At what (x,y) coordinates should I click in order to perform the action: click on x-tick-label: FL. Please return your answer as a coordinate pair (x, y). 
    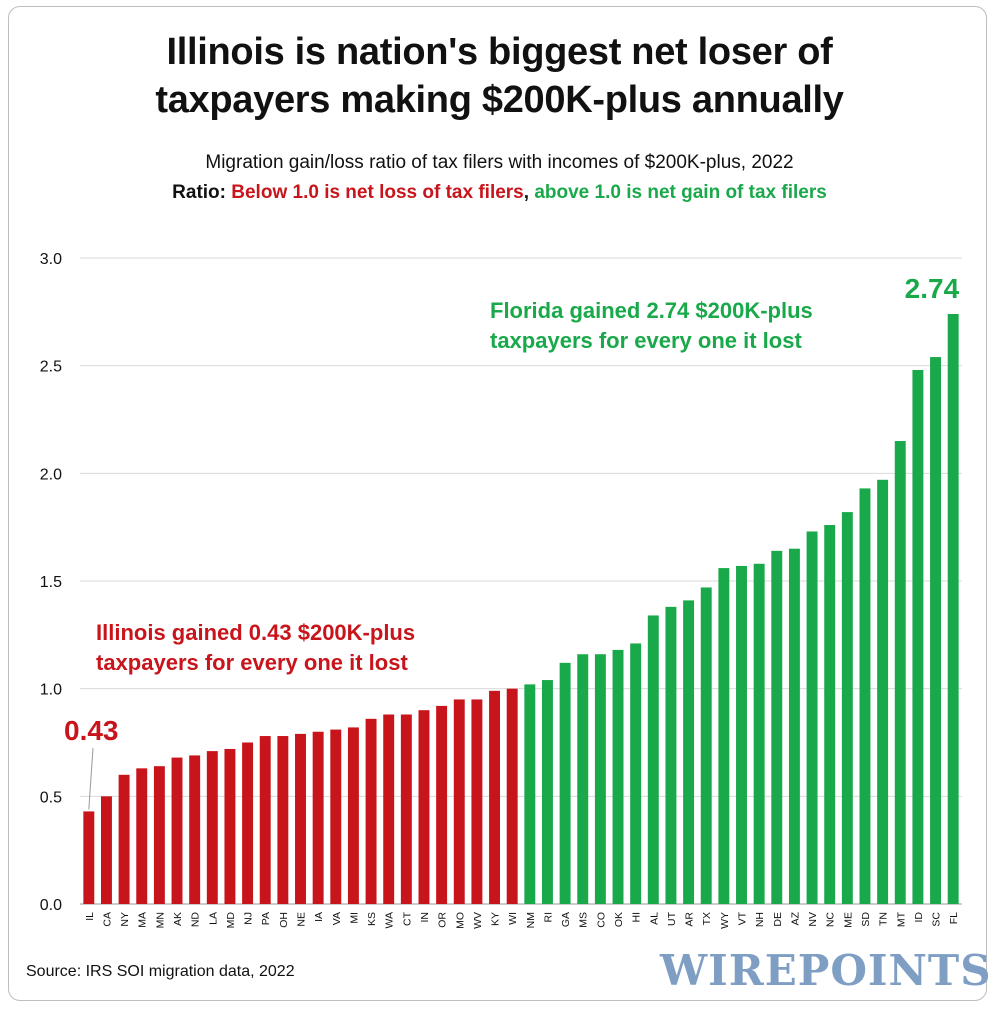
    Looking at the image, I should click on (954, 918).